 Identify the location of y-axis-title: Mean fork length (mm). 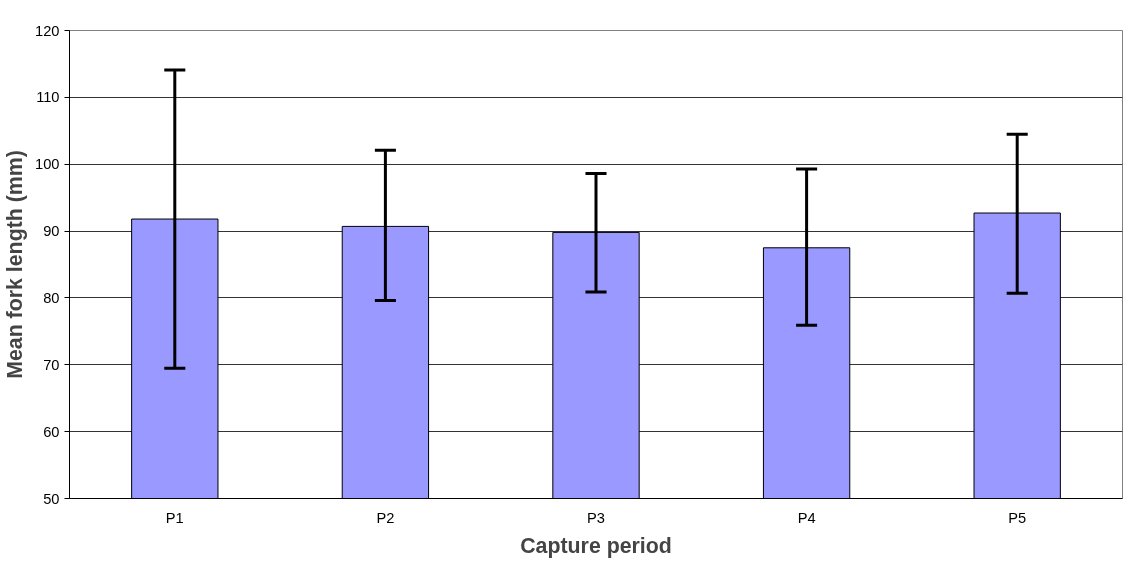
(15, 264).